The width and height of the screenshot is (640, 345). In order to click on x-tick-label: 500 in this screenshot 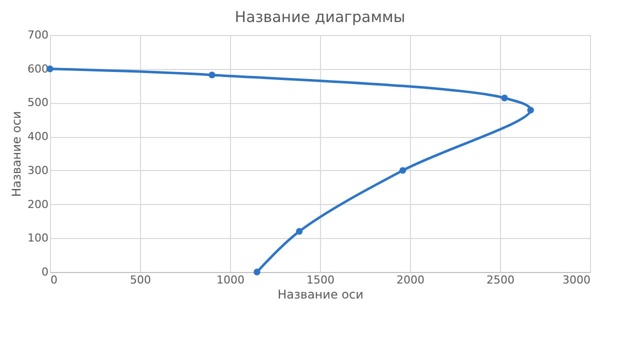, I will do `click(140, 280)`.